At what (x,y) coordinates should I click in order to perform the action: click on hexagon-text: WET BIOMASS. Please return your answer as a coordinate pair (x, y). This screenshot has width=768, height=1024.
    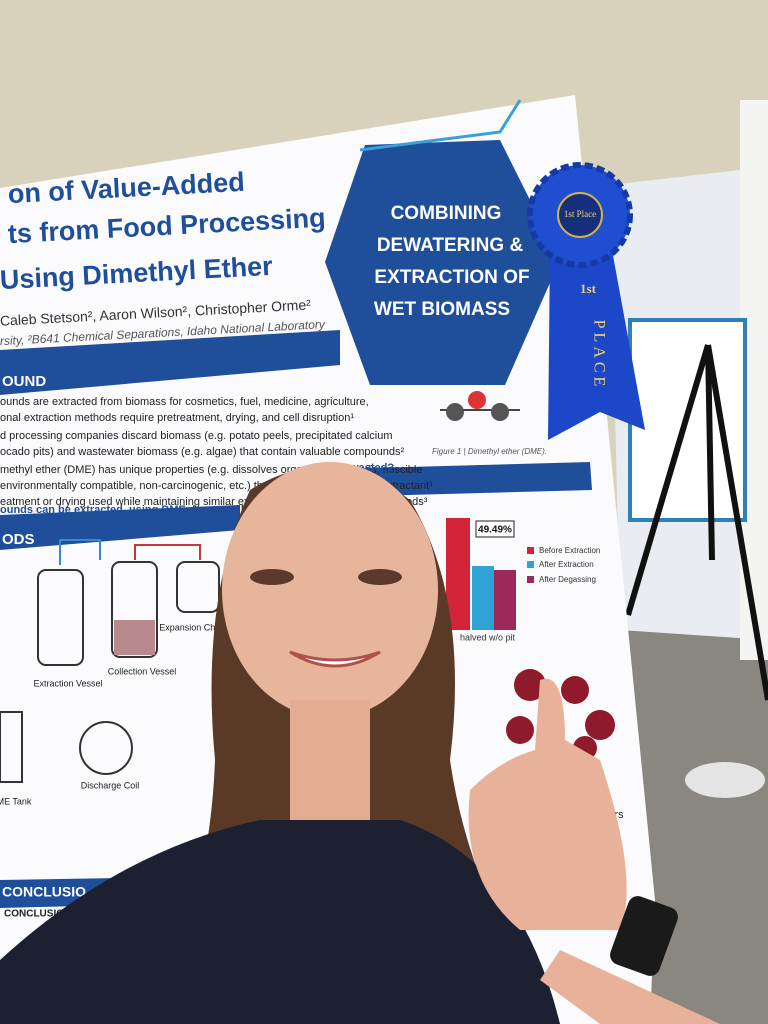
    Looking at the image, I should click on (442, 309).